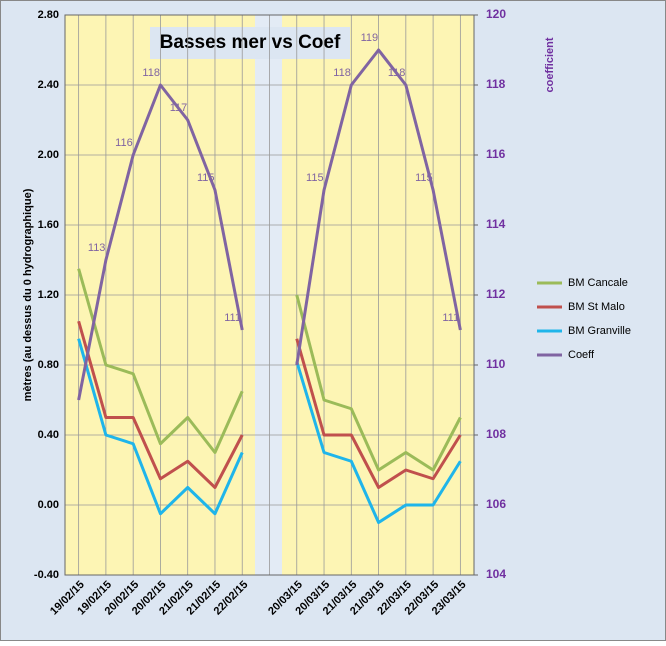 This screenshot has width=666, height=646. Describe the element at coordinates (28, 294) in the screenshot. I see `y-axis-label: mètres (au dessus du 0 hydrographique)` at that location.